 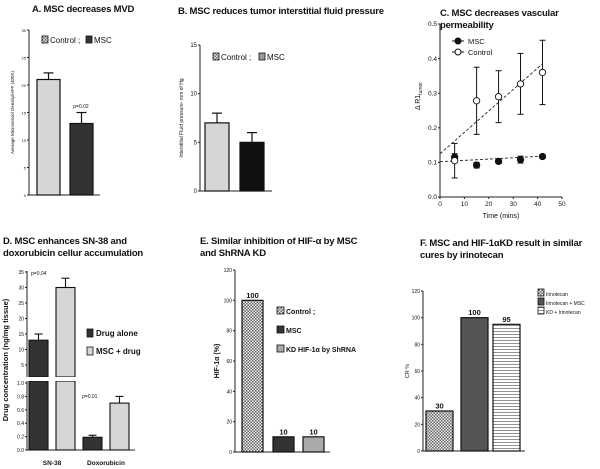 I want to click on legend-label: Control ;, so click(x=300, y=312).